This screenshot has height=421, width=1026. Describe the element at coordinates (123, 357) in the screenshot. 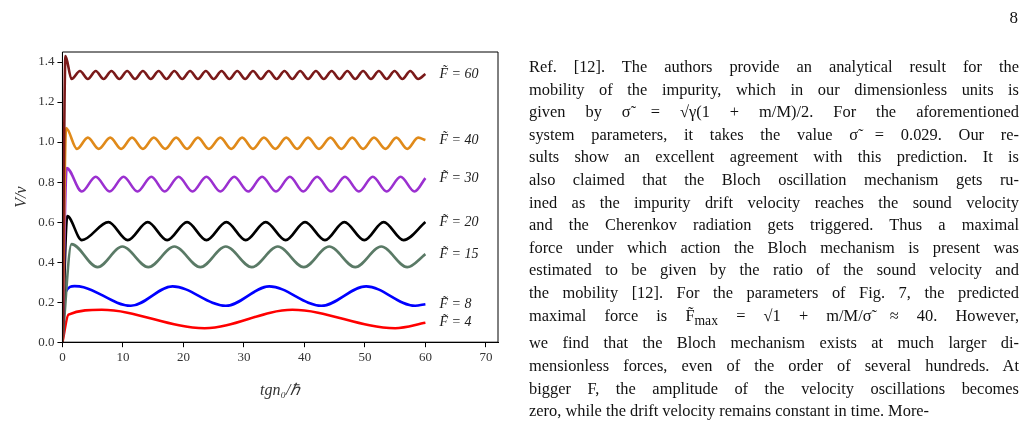

I see `x-tick-label: 10` at that location.